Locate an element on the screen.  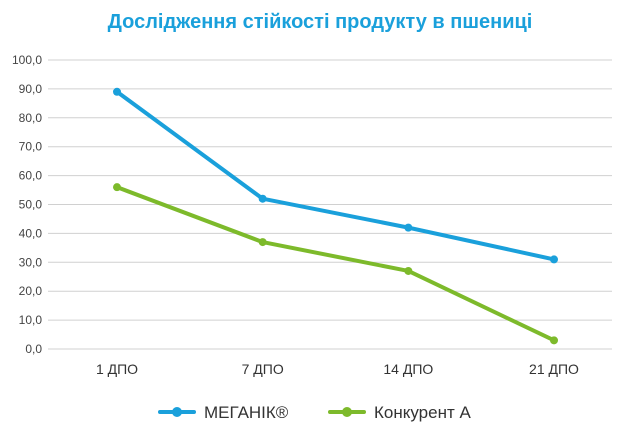
y-tick-label: 20,0 is located at coordinates (31, 291).